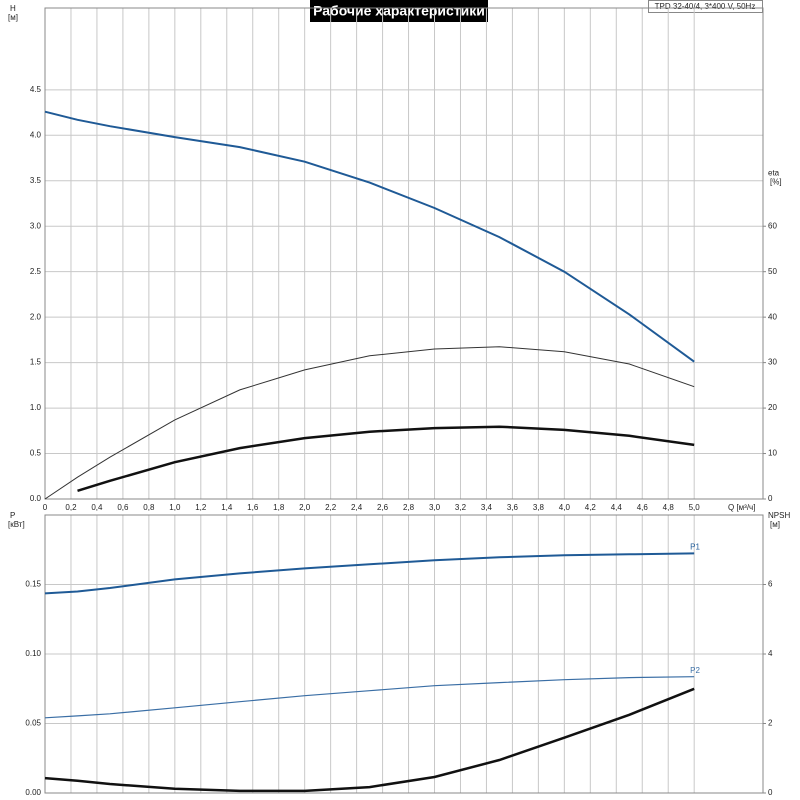  Describe the element at coordinates (770, 723) in the screenshot. I see `y2-tick-label: 2` at that location.